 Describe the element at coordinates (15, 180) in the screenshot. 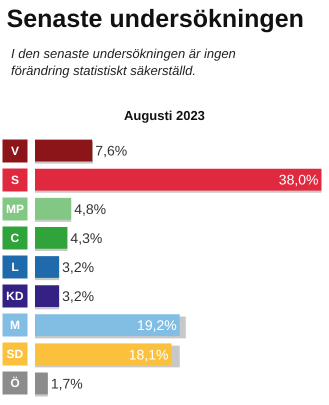

I see `y-tick-label: S` at that location.